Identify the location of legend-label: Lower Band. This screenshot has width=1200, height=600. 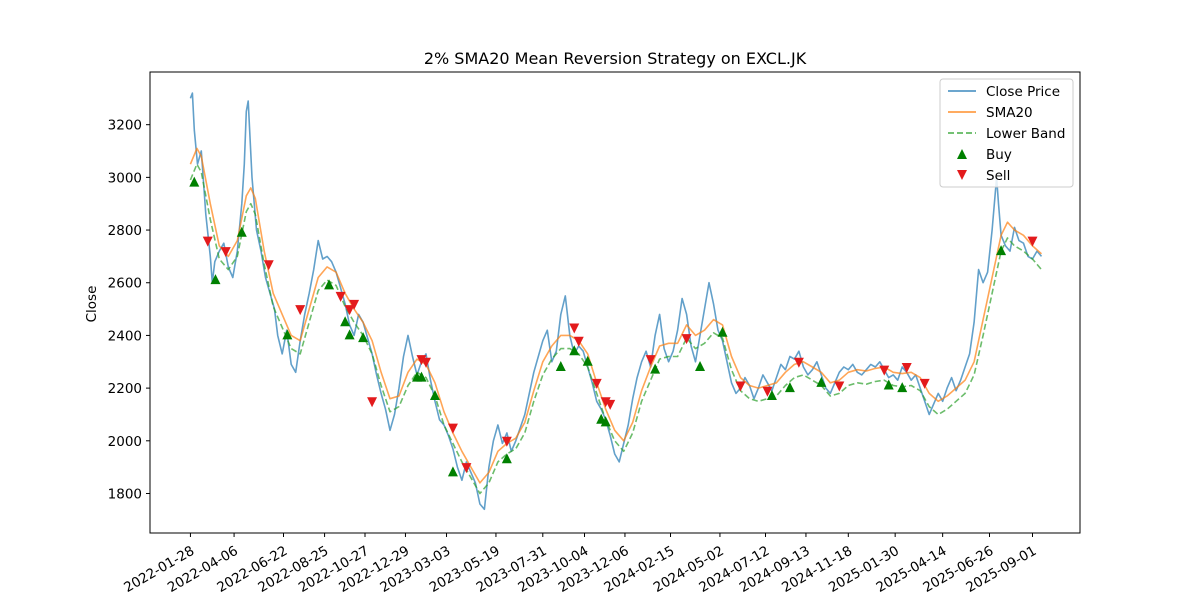
(1025, 134).